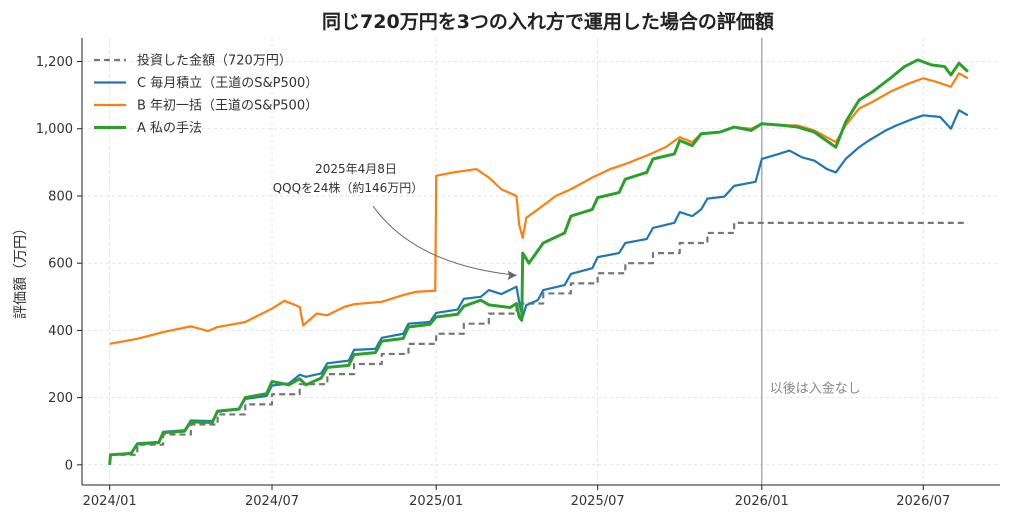 The image size is (1024, 518). Describe the element at coordinates (60, 196) in the screenshot. I see `y-tick-label: 800` at that location.